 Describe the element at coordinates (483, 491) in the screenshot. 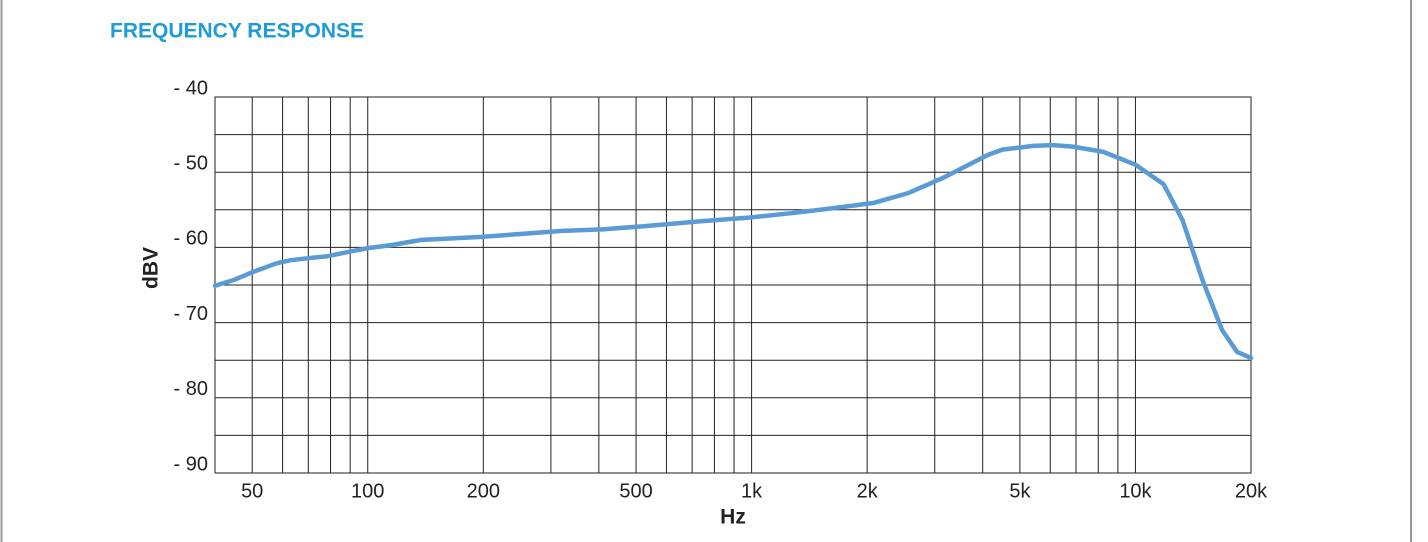

I see `x-tick-label: 200` at that location.